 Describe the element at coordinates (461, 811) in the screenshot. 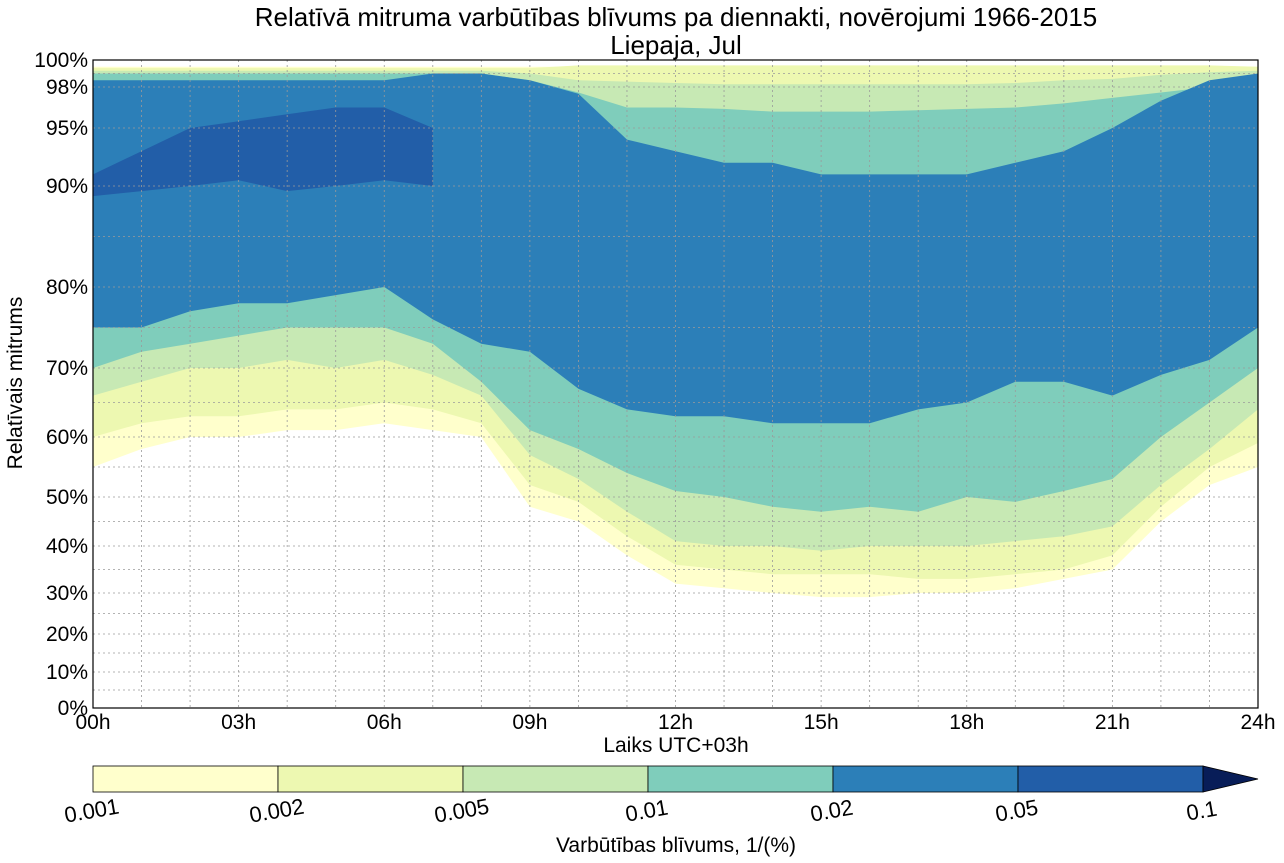

I see `colorbar-tick-label: 0.005` at that location.